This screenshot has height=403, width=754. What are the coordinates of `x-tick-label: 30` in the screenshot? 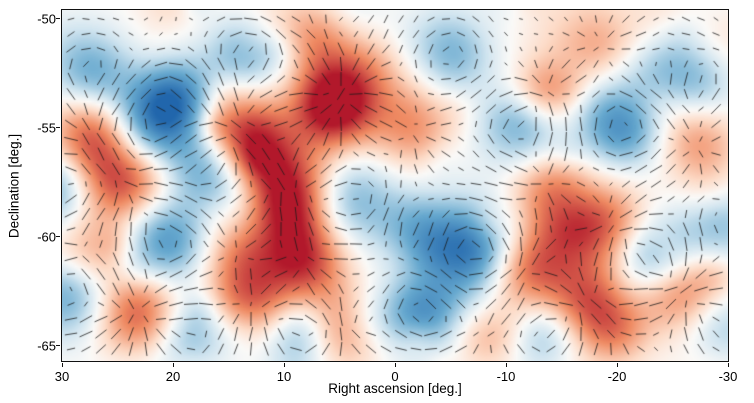 It's located at (62, 376).